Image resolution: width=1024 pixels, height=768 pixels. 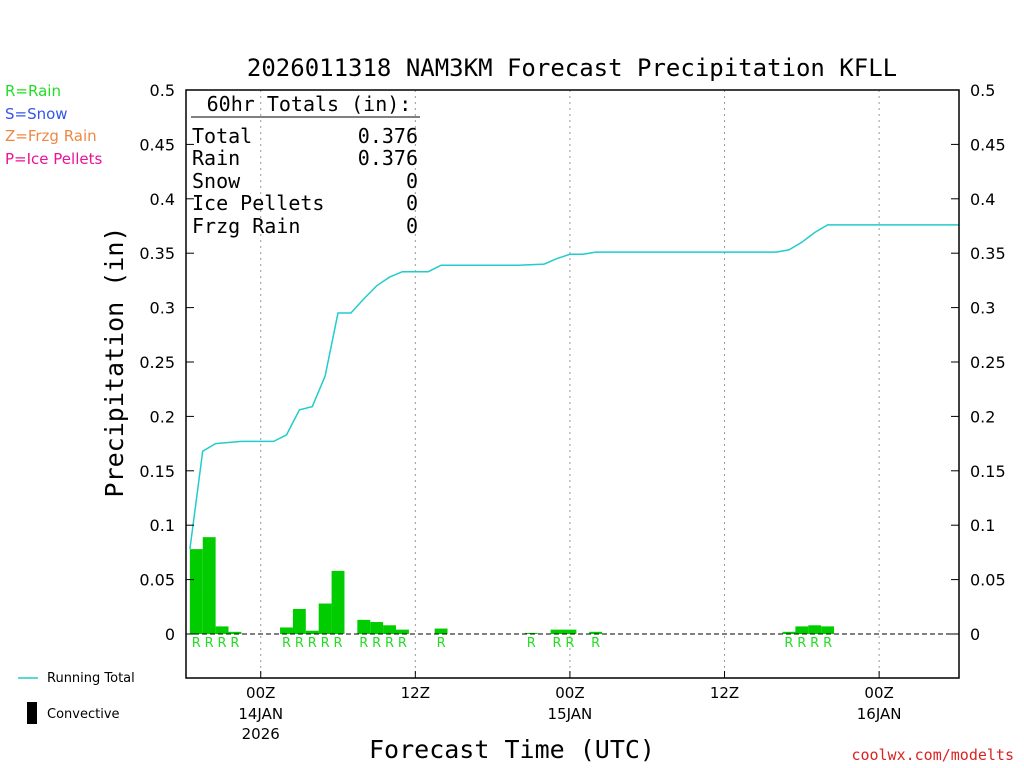 I want to click on ytick-right-label-7: 0.35, so click(x=988, y=253).